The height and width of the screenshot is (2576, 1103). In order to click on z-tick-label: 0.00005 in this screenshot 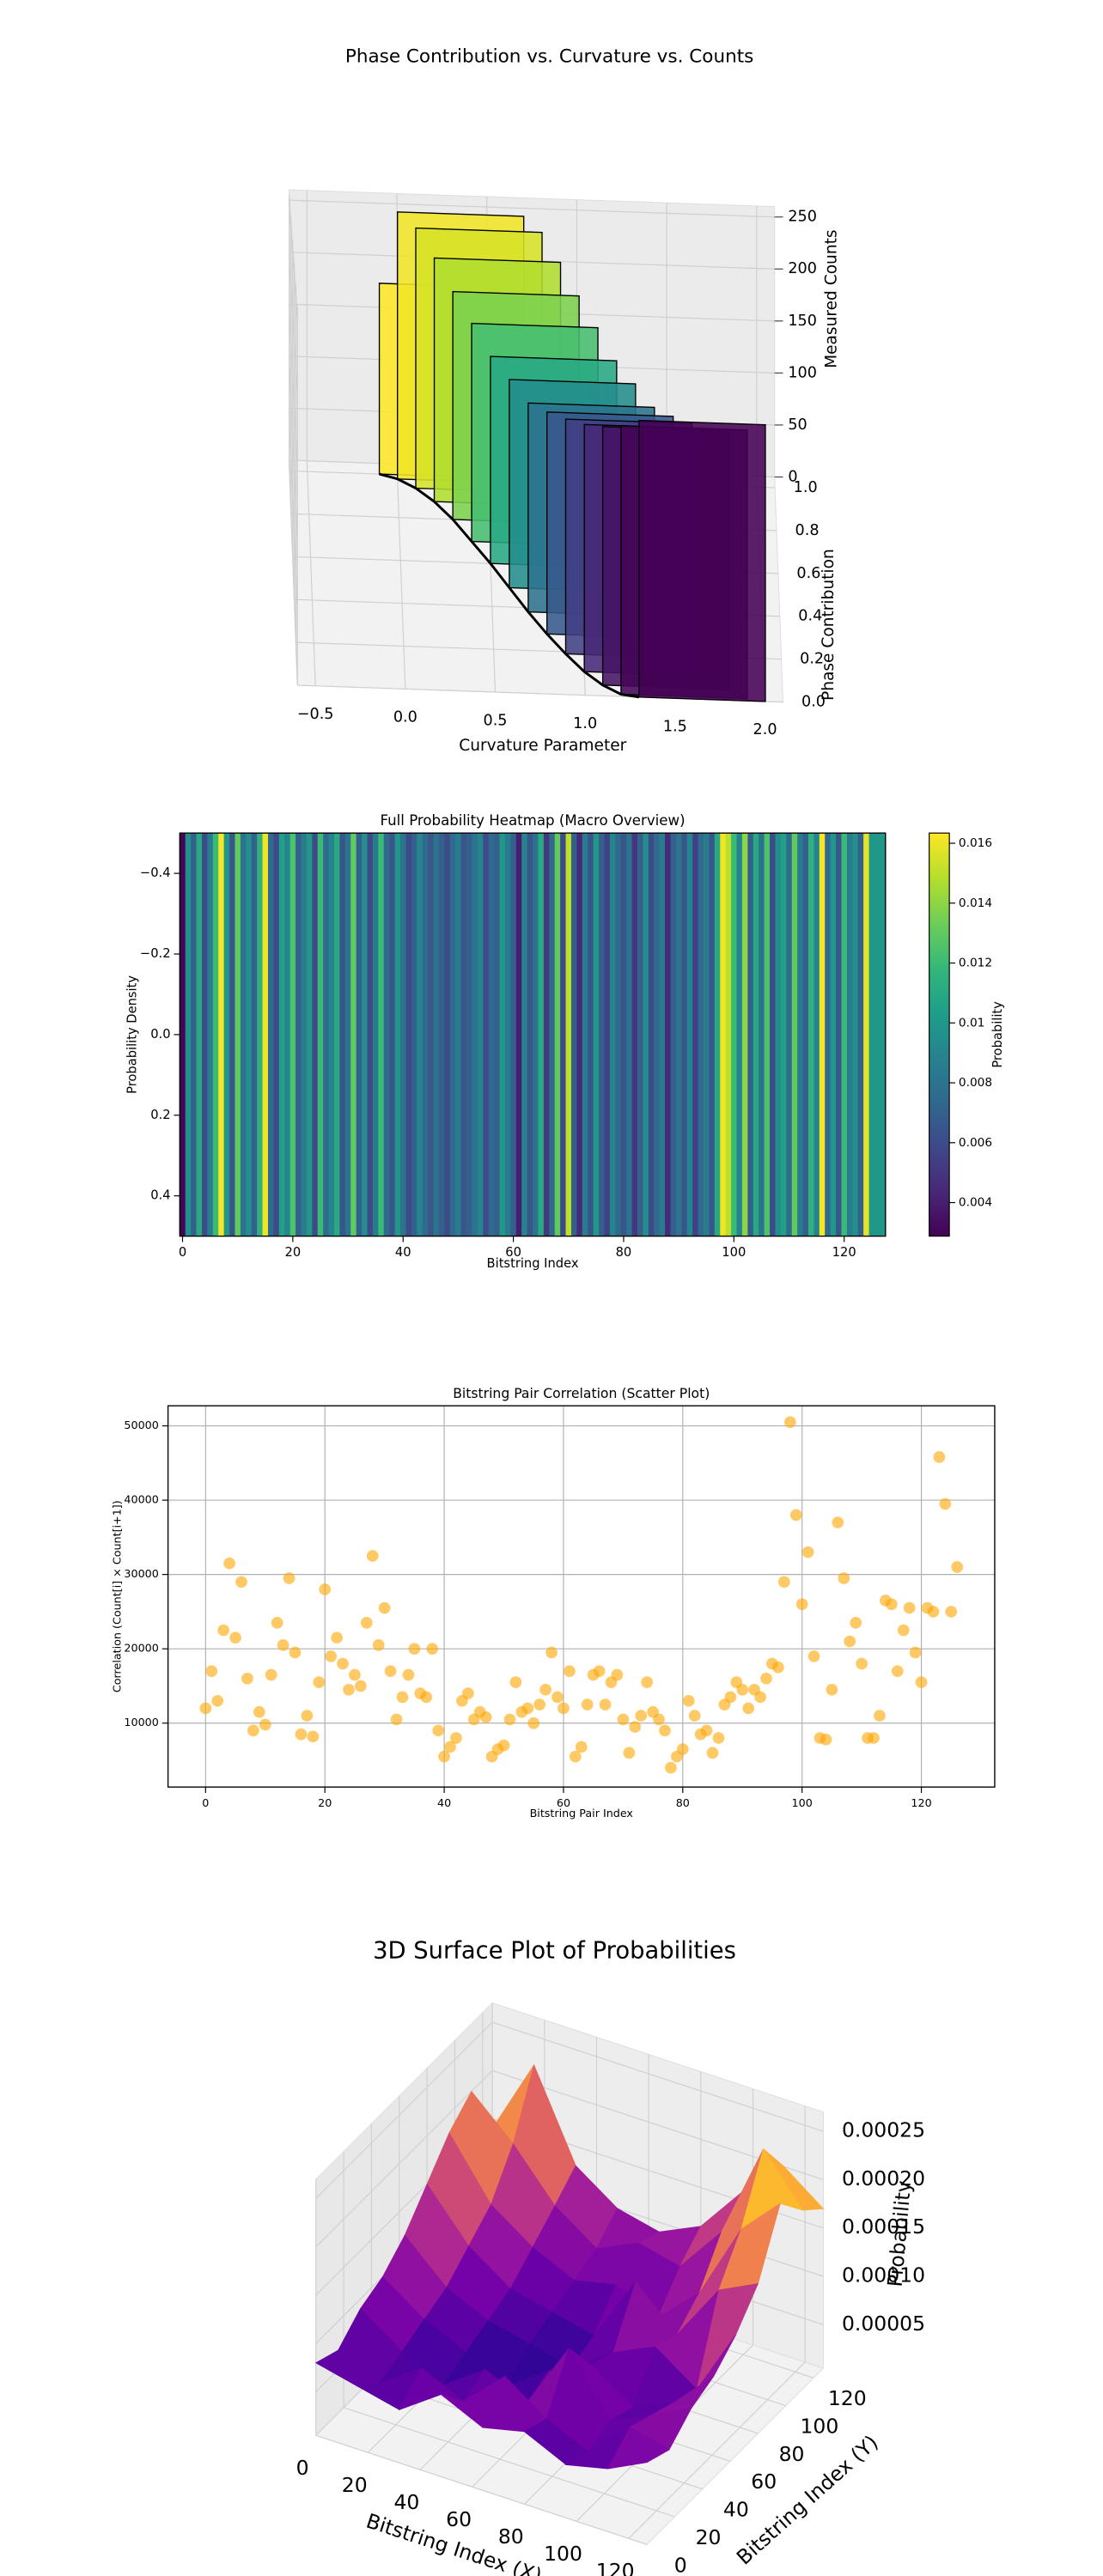, I will do `click(883, 2324)`.